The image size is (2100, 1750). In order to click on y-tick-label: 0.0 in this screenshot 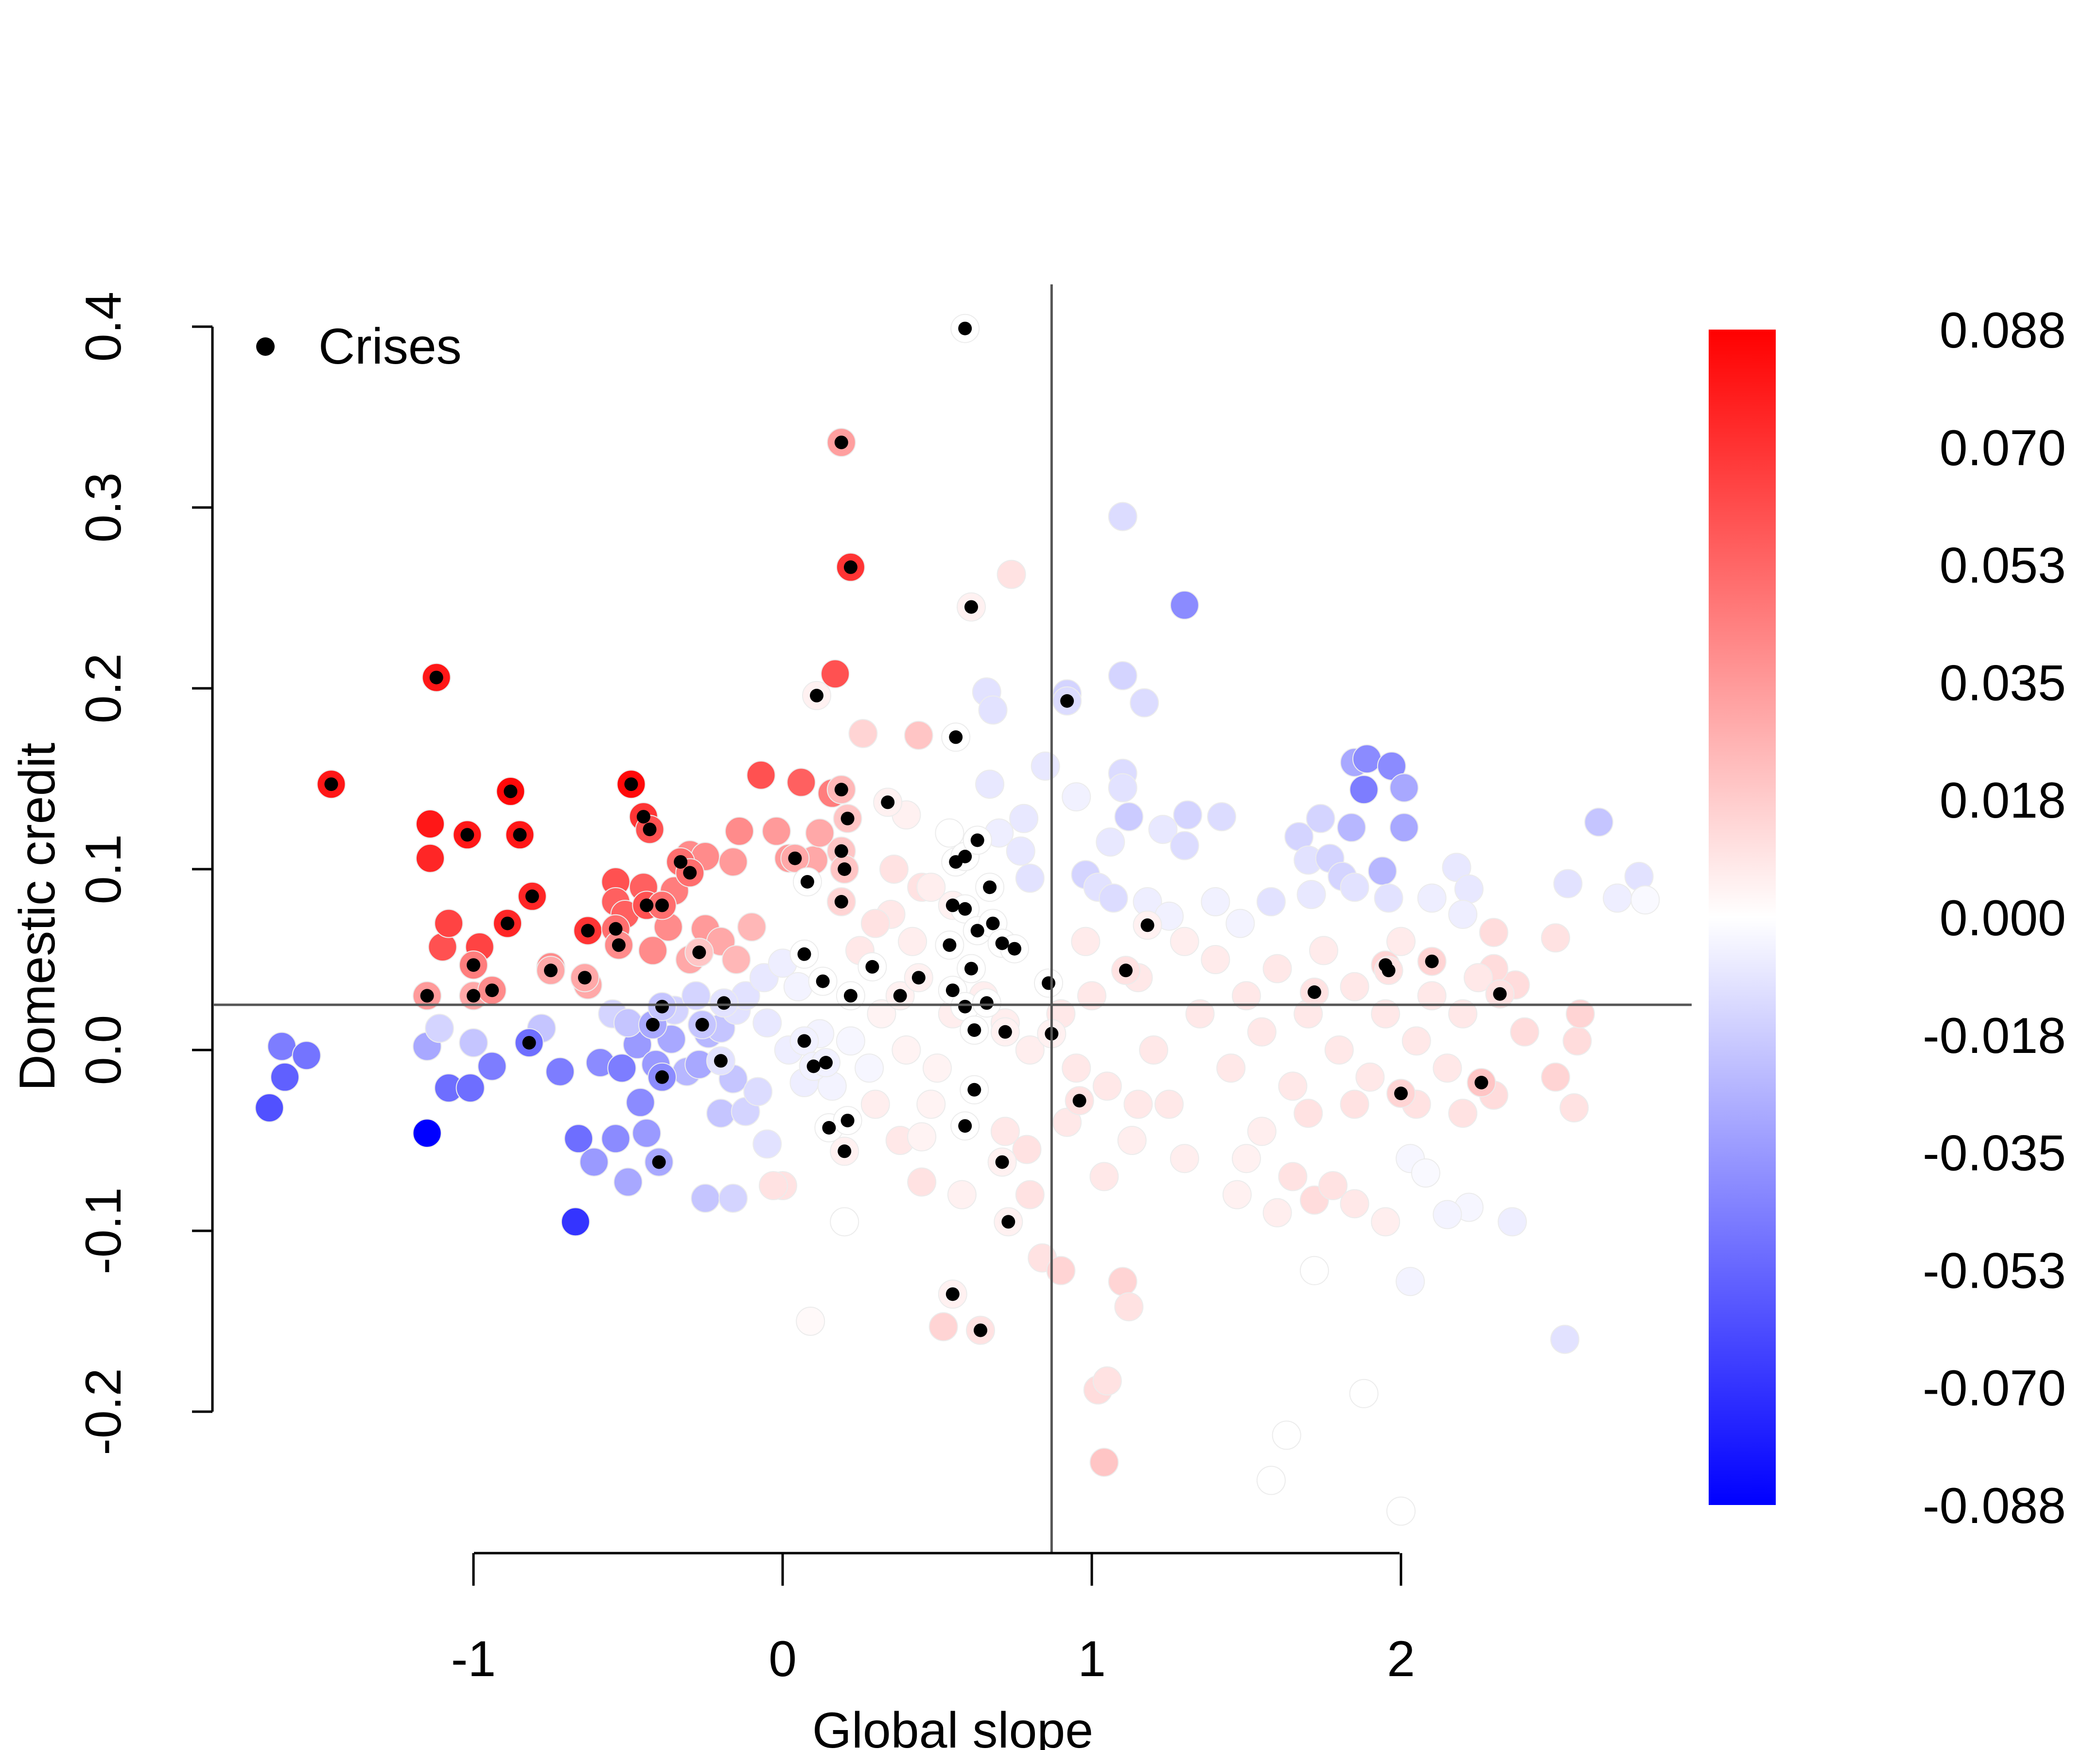, I will do `click(103, 1050)`.